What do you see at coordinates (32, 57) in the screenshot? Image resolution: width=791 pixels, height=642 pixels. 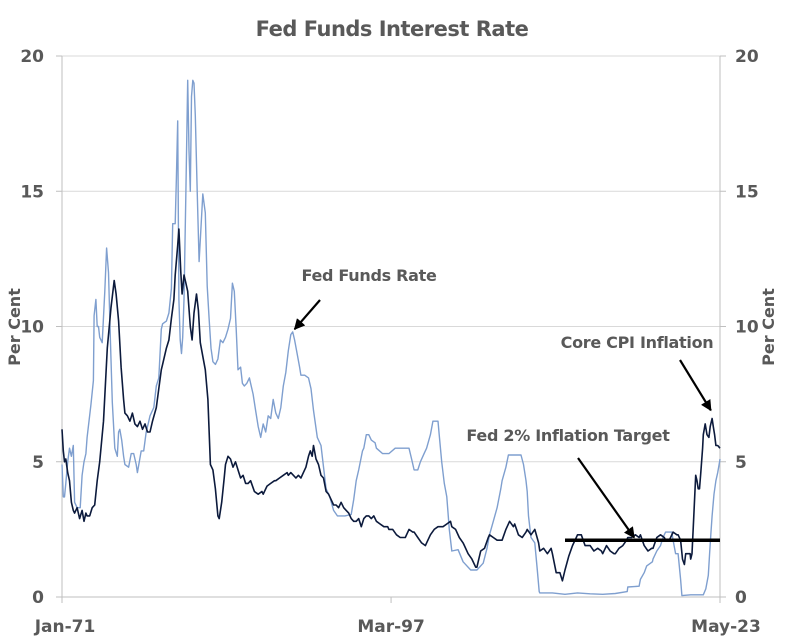 I see `y-tick-label-left: 20` at bounding box center [32, 57].